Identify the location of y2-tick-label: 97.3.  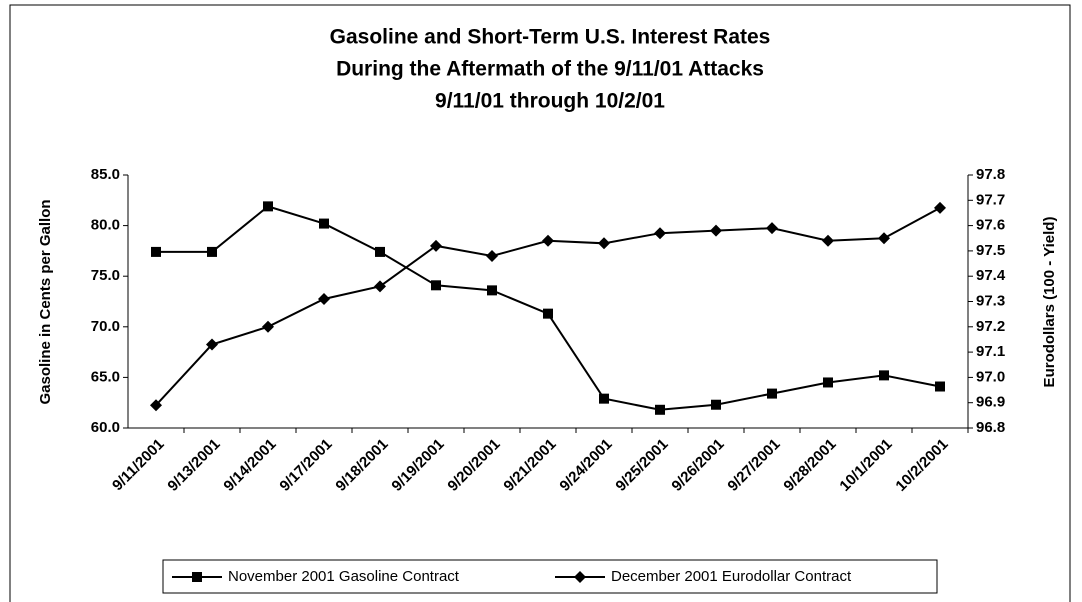
(990, 300).